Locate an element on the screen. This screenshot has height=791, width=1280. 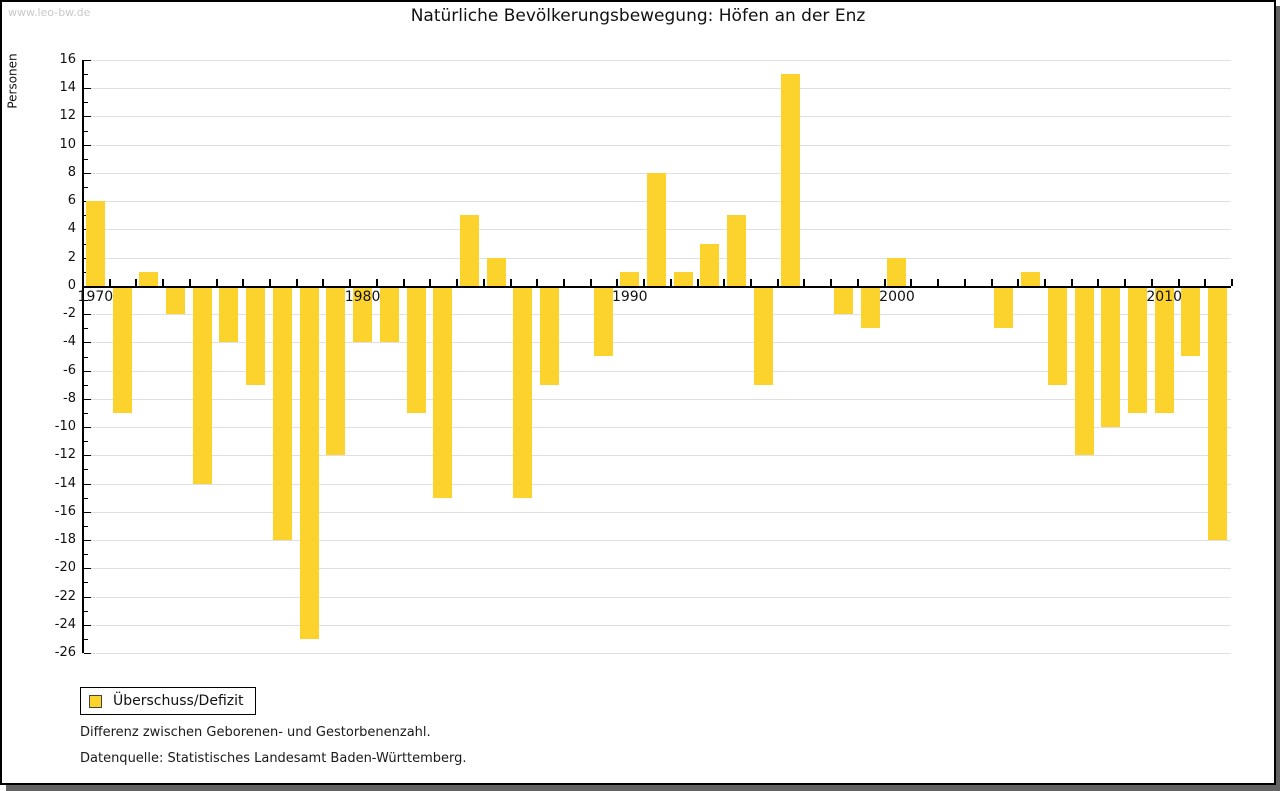
y-tick-label: -10 is located at coordinates (65, 427).